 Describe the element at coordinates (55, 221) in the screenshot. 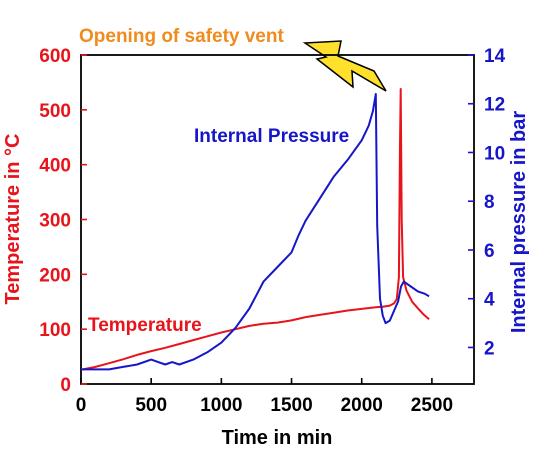

I see `y-left-tick-label: 300` at that location.